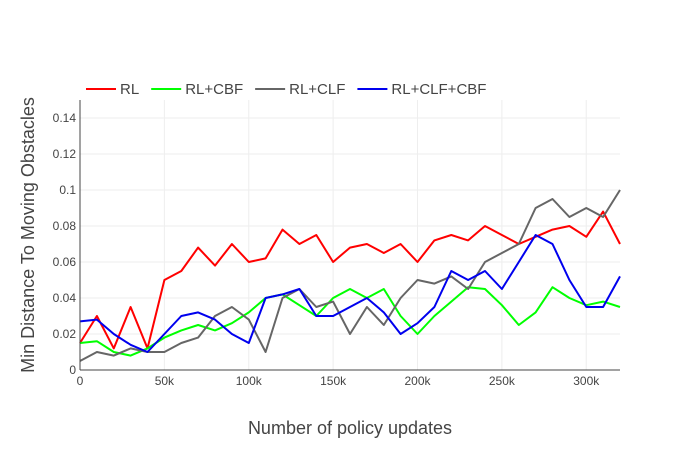  I want to click on legend: RL RL+CBF RL+CLF RL+CLF+CBF, so click(286, 89).